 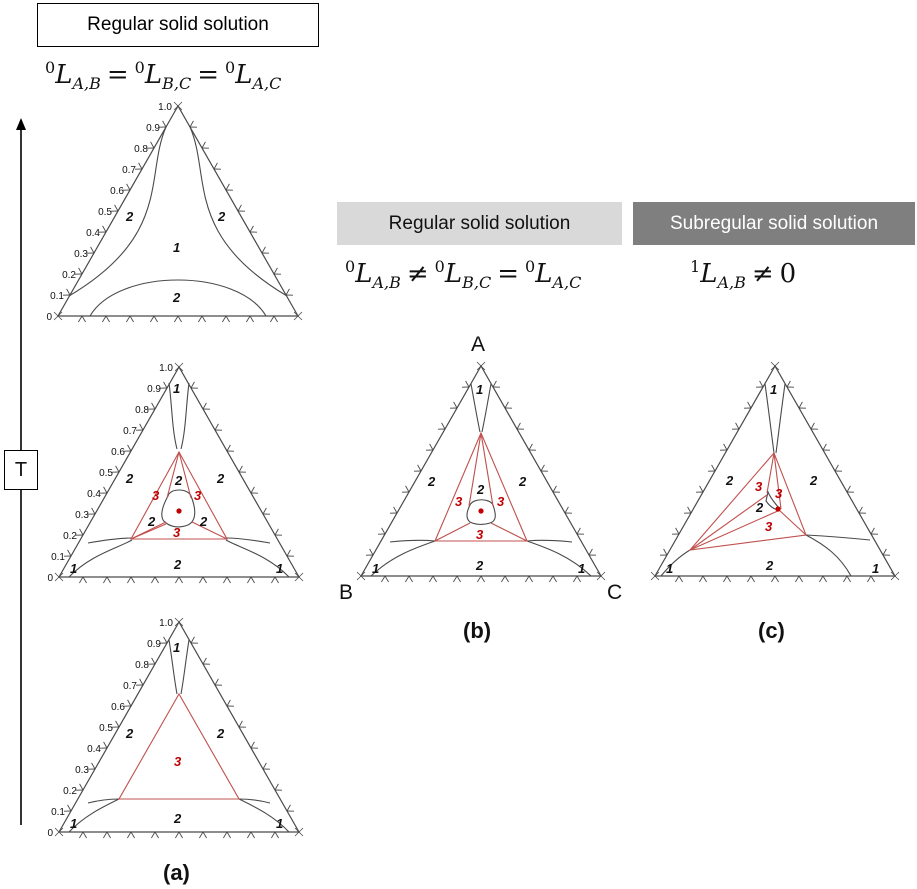 What do you see at coordinates (178, 761) in the screenshot?
I see `region-label-a3-three: 3` at bounding box center [178, 761].